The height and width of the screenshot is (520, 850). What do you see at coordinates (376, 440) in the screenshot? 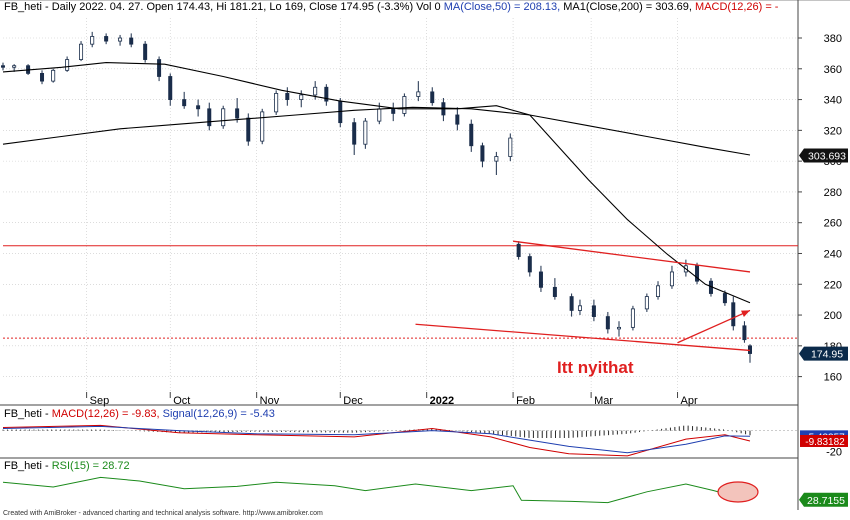
I see `macd-line` at bounding box center [376, 440].